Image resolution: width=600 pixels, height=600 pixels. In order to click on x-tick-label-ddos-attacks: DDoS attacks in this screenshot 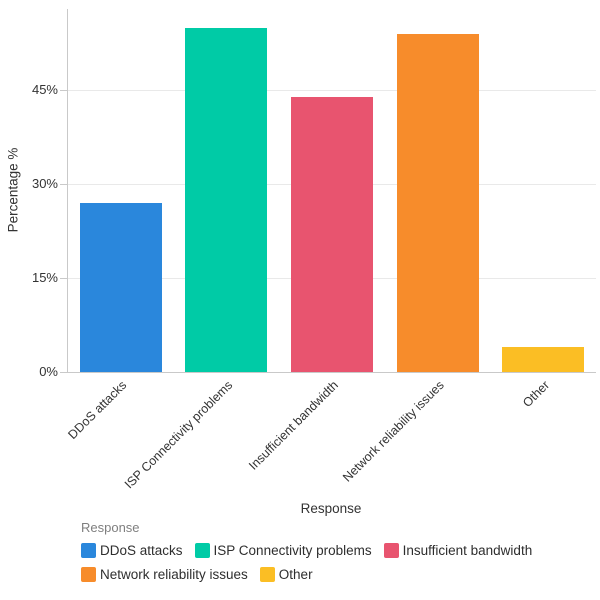, I will do `click(97, 410)`.